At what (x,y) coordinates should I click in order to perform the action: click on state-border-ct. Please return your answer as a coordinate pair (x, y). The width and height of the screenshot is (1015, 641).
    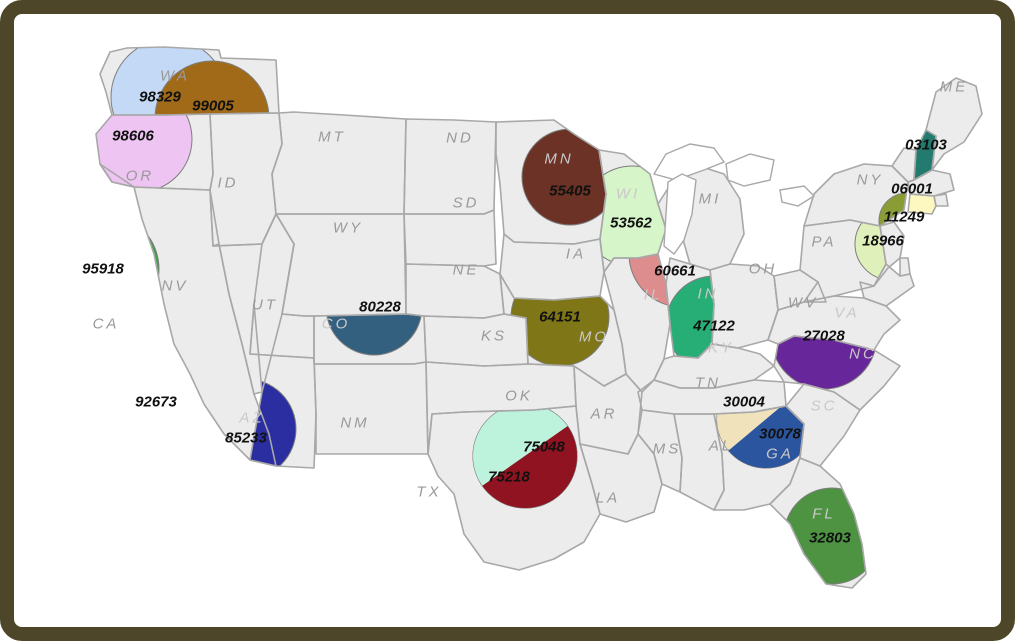
    Looking at the image, I should click on (922, 204).